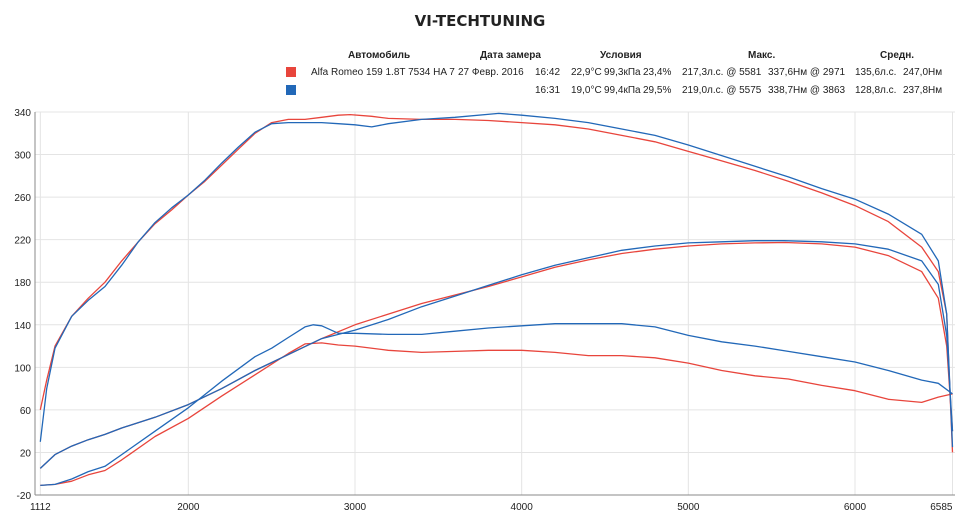 This screenshot has height=518, width=960. What do you see at coordinates (807, 72) in the screenshot?
I see `legend-row-max-torque: 337,6Нм @ 2971` at bounding box center [807, 72].